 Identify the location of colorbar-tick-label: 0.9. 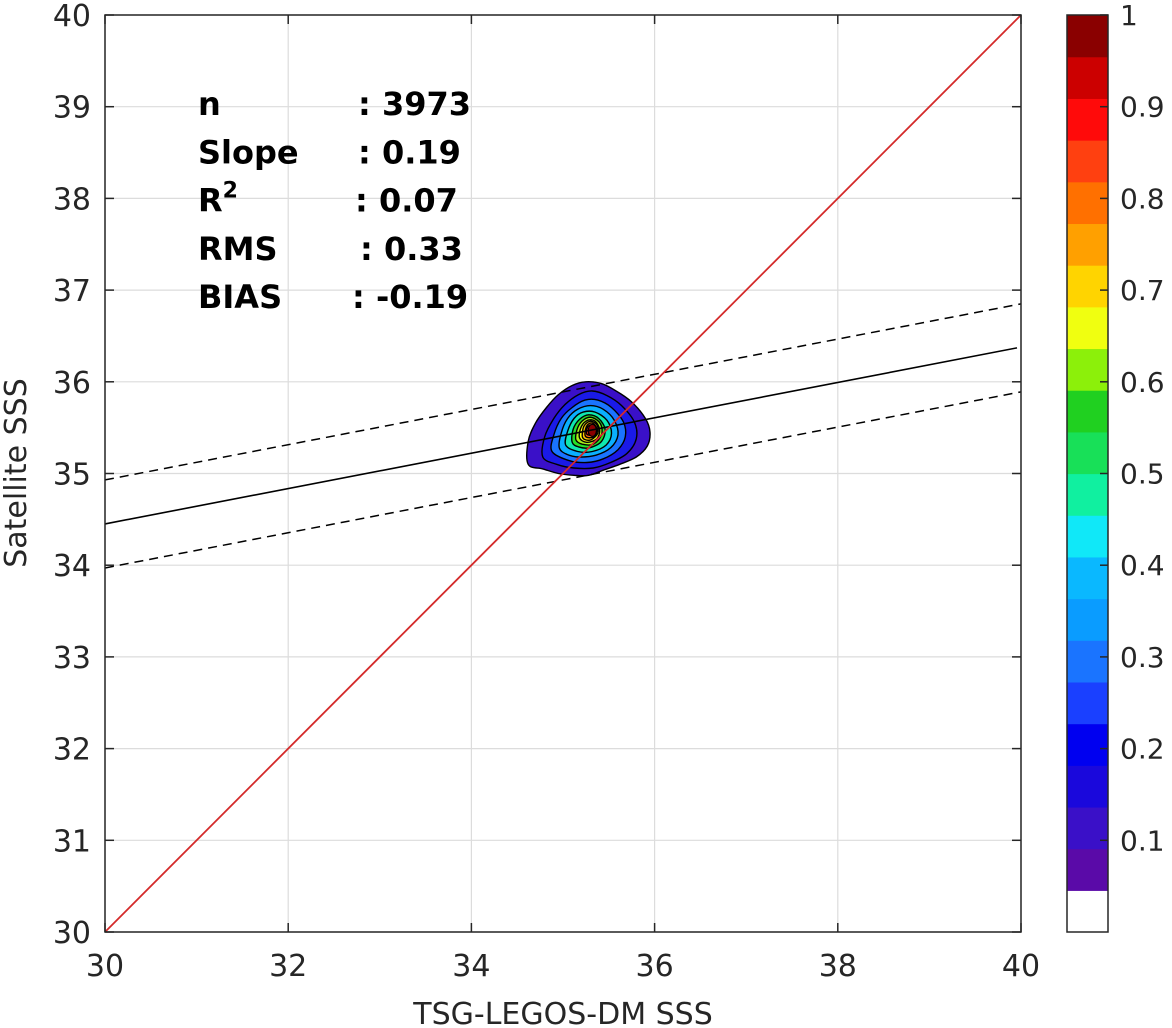
(1142, 107).